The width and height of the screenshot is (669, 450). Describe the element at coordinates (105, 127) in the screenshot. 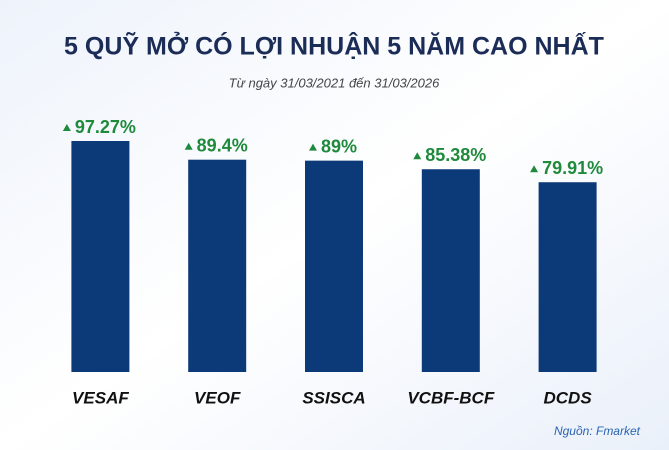

I see `value-label: 97.27%` at that location.